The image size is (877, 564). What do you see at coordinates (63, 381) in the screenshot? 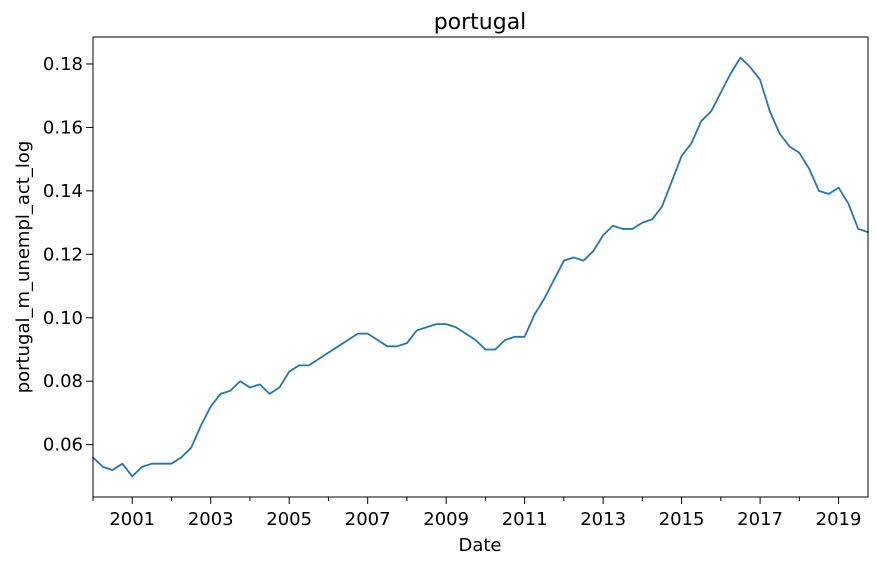
I see `y-tick-label: 0.08` at bounding box center [63, 381].